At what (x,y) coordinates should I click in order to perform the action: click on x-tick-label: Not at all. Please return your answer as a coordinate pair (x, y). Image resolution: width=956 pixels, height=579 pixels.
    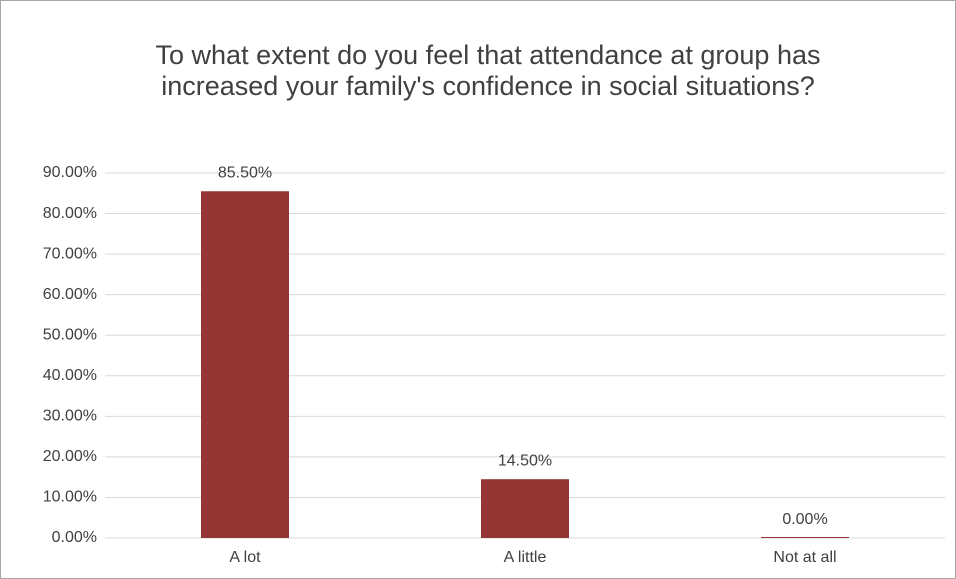
    Looking at the image, I should click on (804, 557).